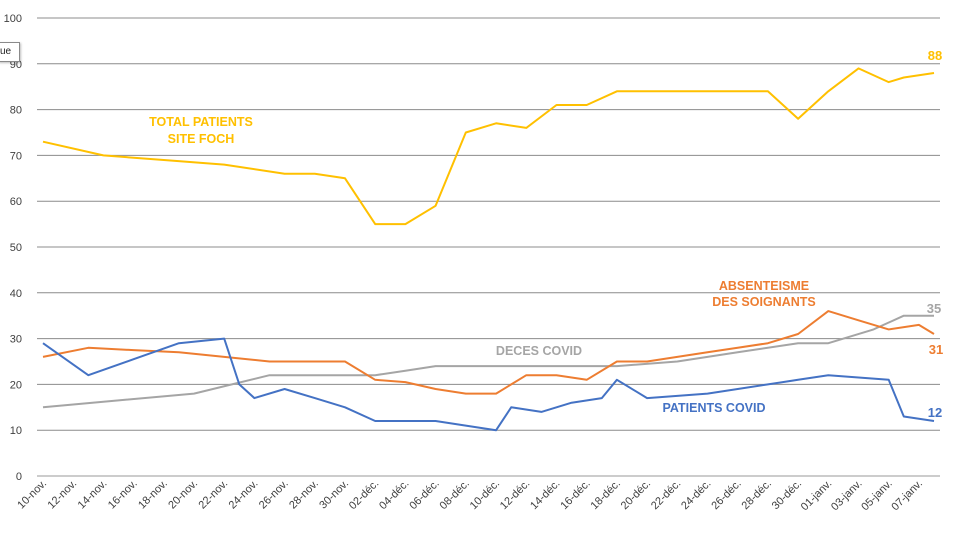 The height and width of the screenshot is (537, 954). What do you see at coordinates (364, 495) in the screenshot?
I see `x-tick-label: 02-déc.` at bounding box center [364, 495].